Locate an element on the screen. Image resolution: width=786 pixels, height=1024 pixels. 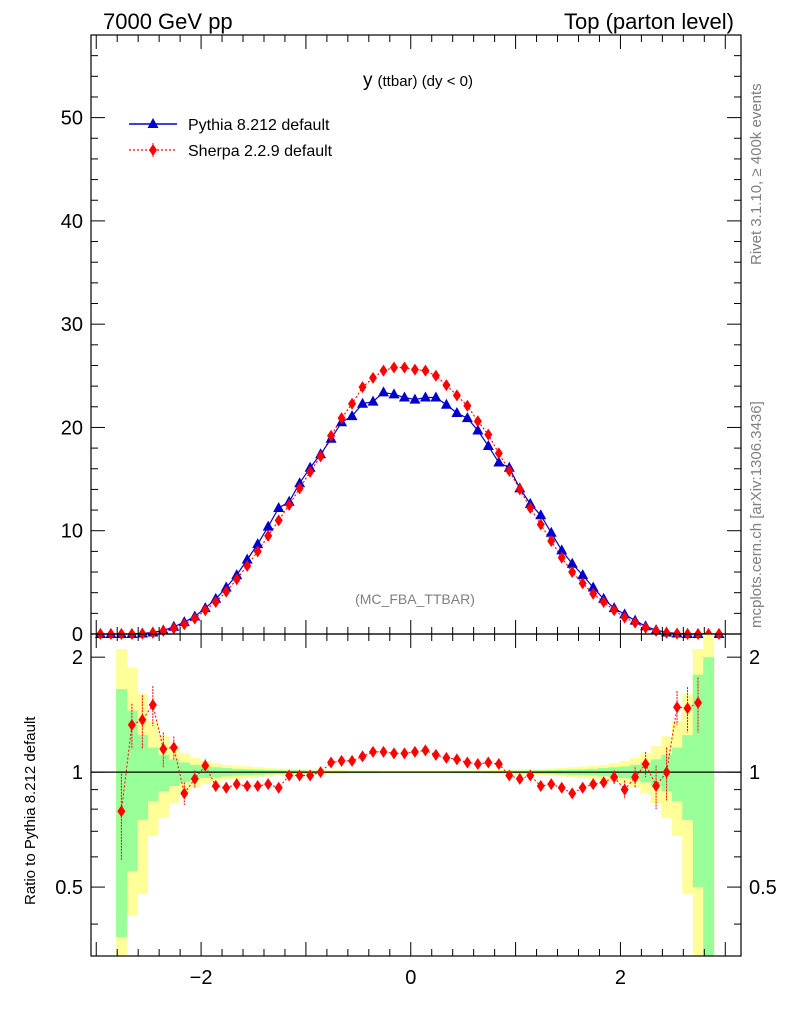
legend-sherpa-marker is located at coordinates (153, 150).